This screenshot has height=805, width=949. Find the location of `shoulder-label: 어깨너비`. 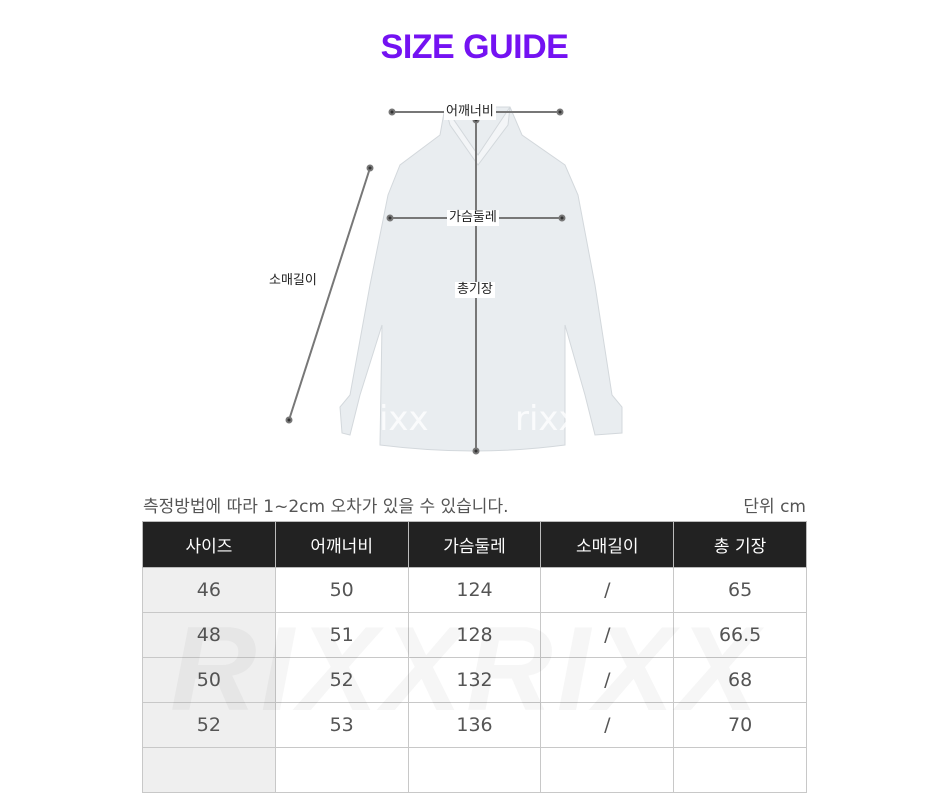

shoulder-label: 어깨너비 is located at coordinates (470, 112).